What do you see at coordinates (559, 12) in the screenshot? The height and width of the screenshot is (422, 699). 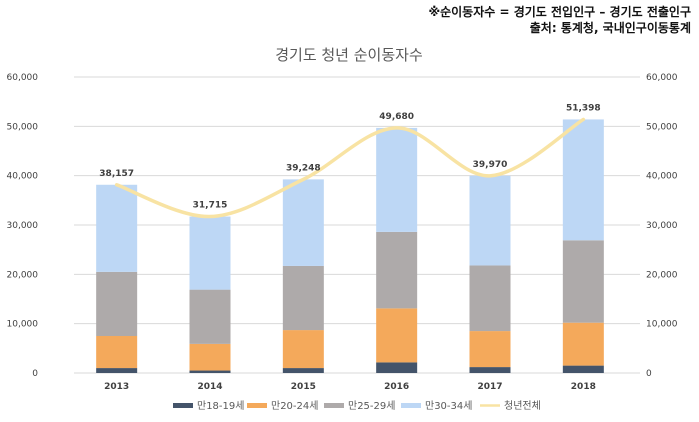 I see `net-migration-definition: ※순이동자수 = 경기도 전입인구 – 경기도 전출인구` at bounding box center [559, 12].